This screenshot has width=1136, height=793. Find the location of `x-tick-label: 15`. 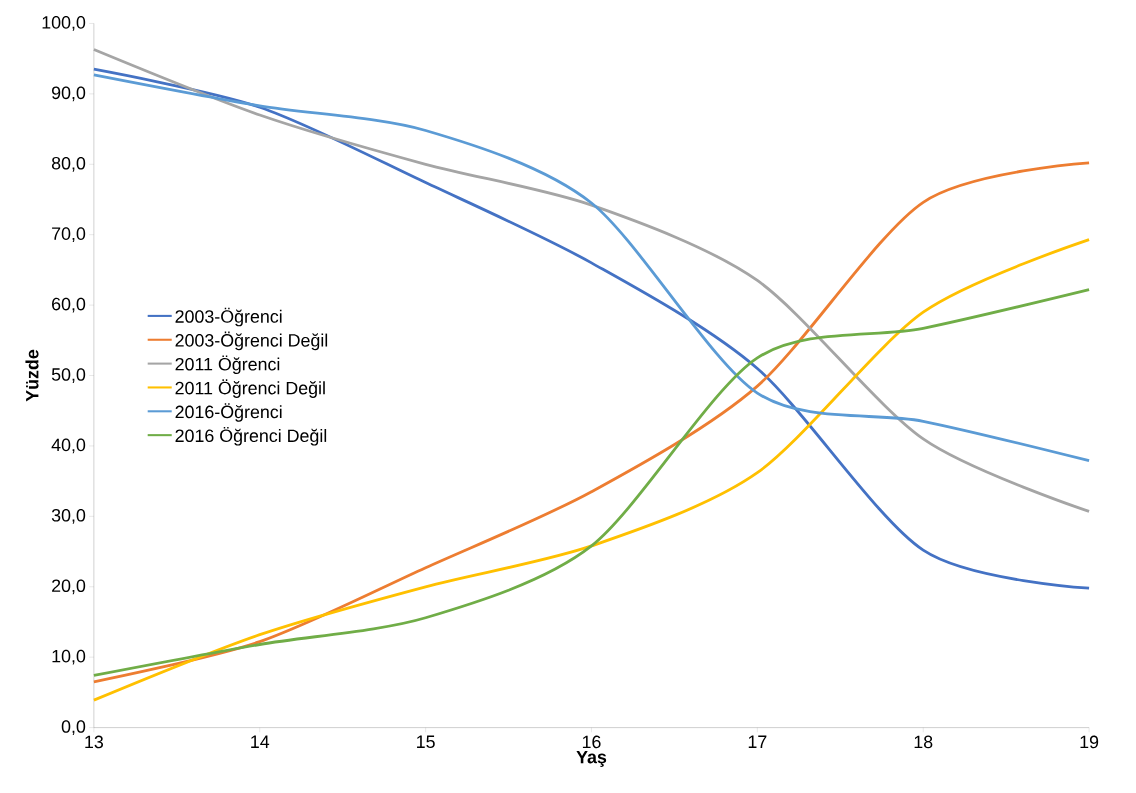

x-tick-label: 15 is located at coordinates (426, 741).